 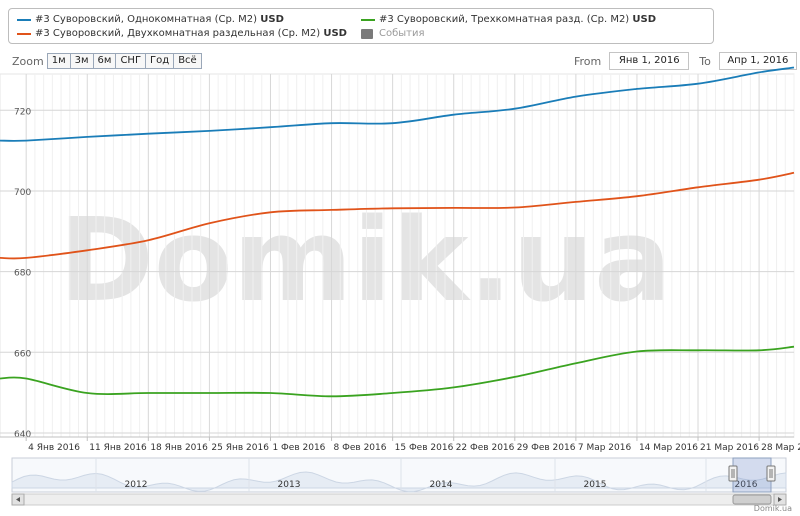 What do you see at coordinates (588, 61) in the screenshot?
I see `from-label: From` at bounding box center [588, 61].